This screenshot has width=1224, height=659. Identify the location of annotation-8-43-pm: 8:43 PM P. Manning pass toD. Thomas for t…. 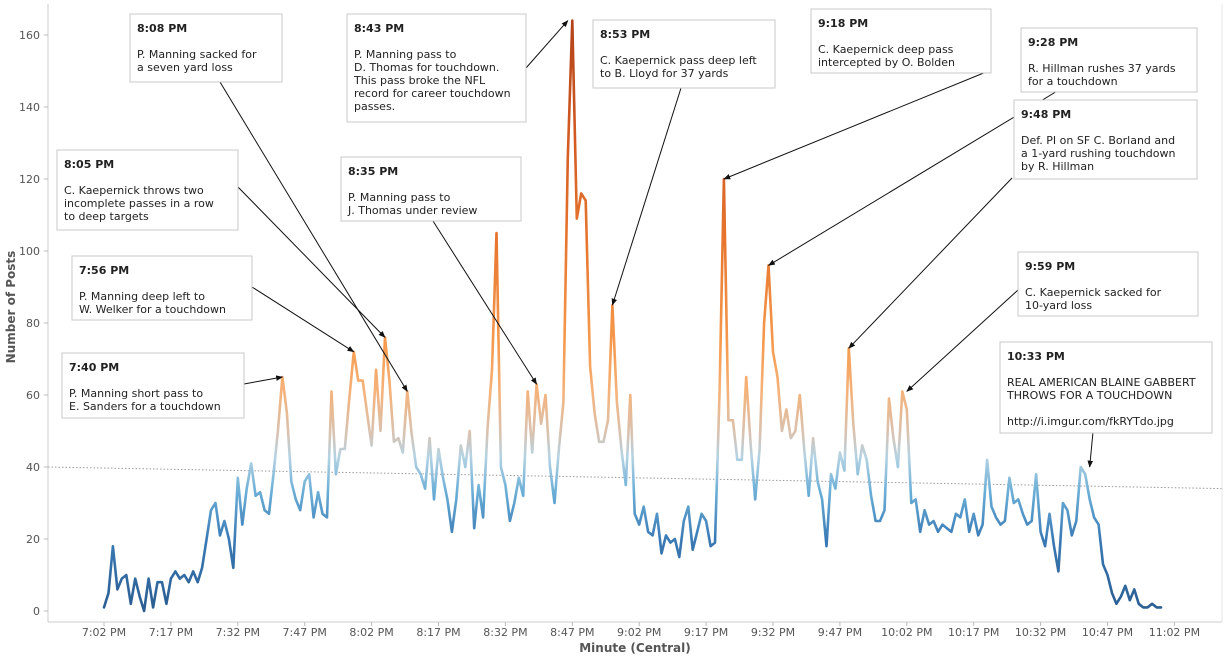
(457, 68).